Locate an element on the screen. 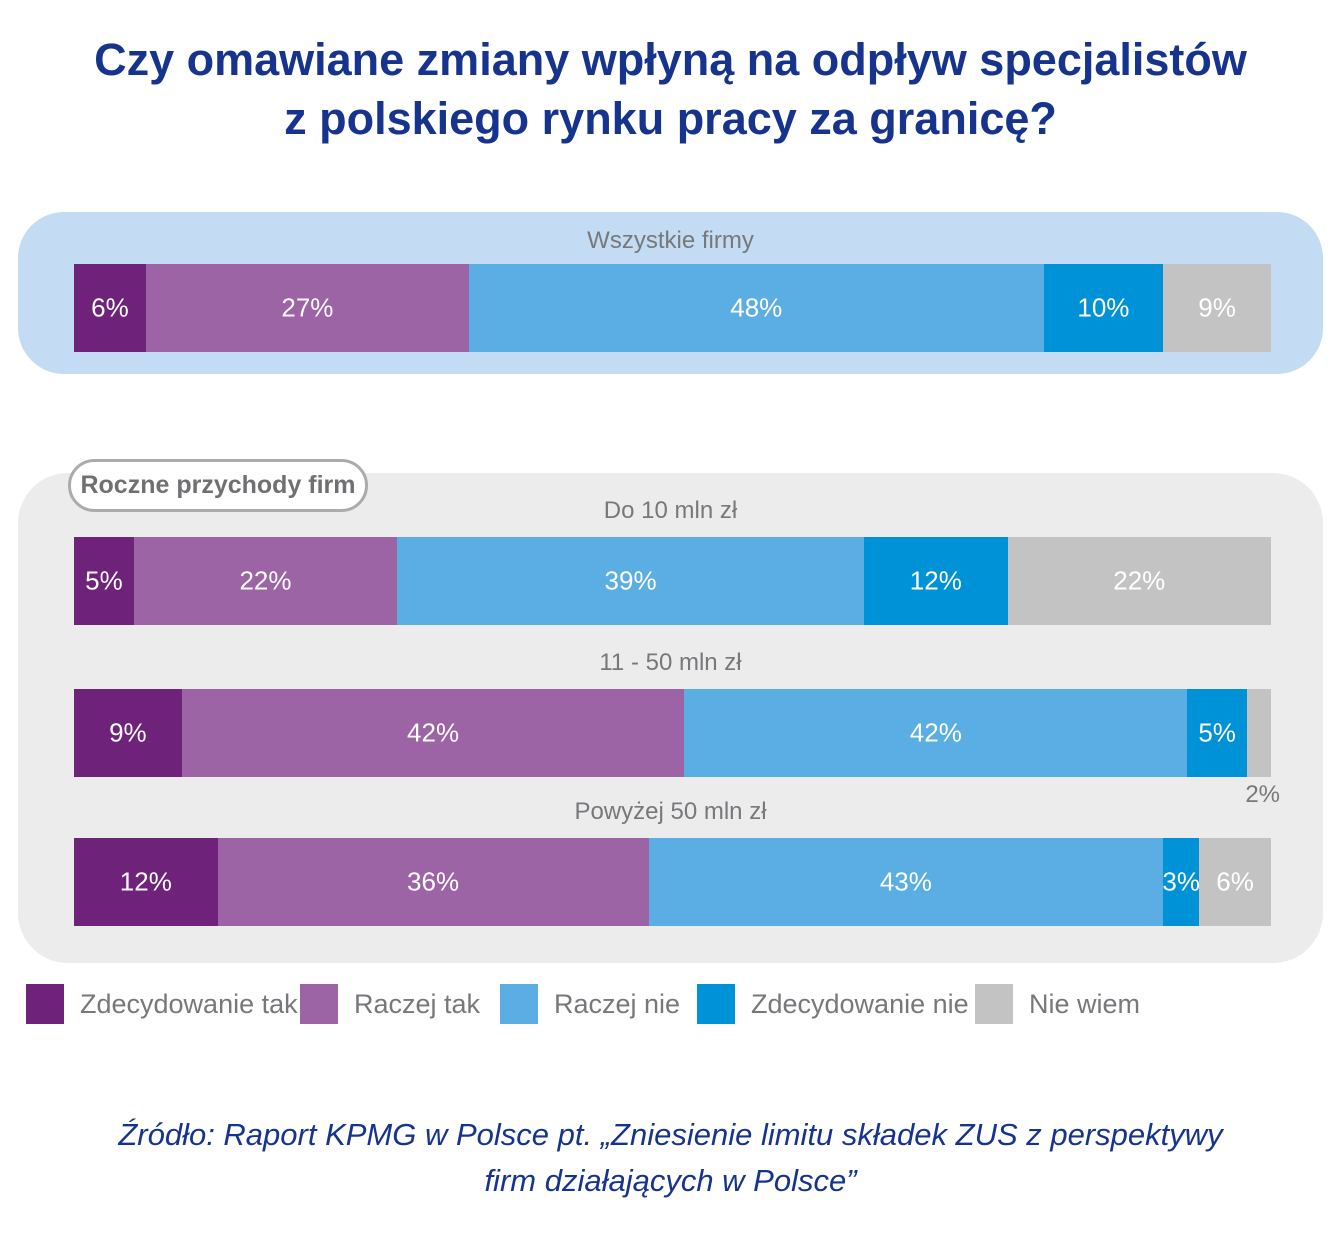  bar-segment-label: 43% is located at coordinates (905, 881).